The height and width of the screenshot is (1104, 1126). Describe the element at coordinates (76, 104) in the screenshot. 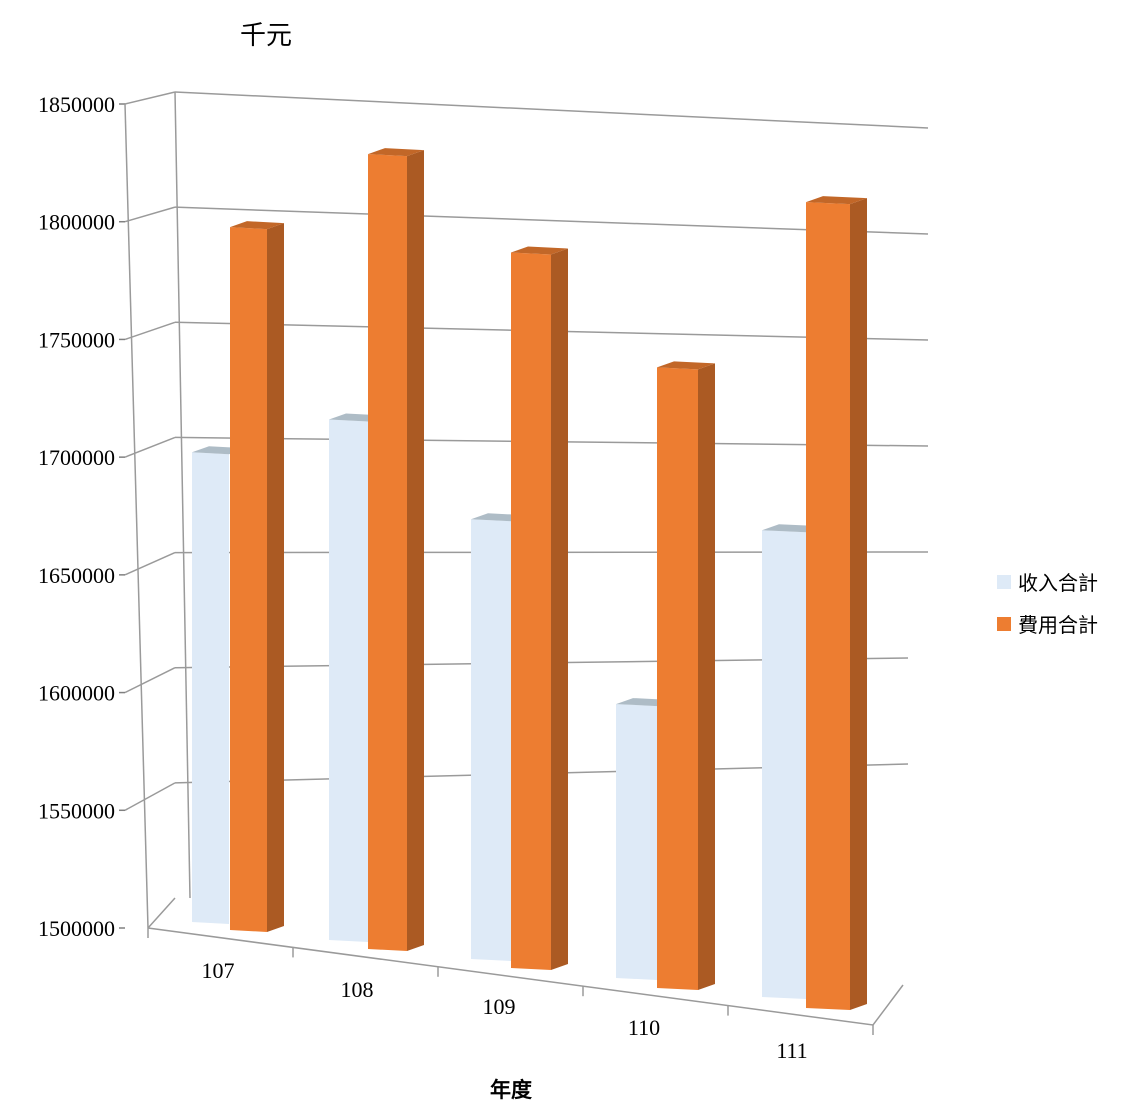

I see `y-tick-label: 1850000` at that location.